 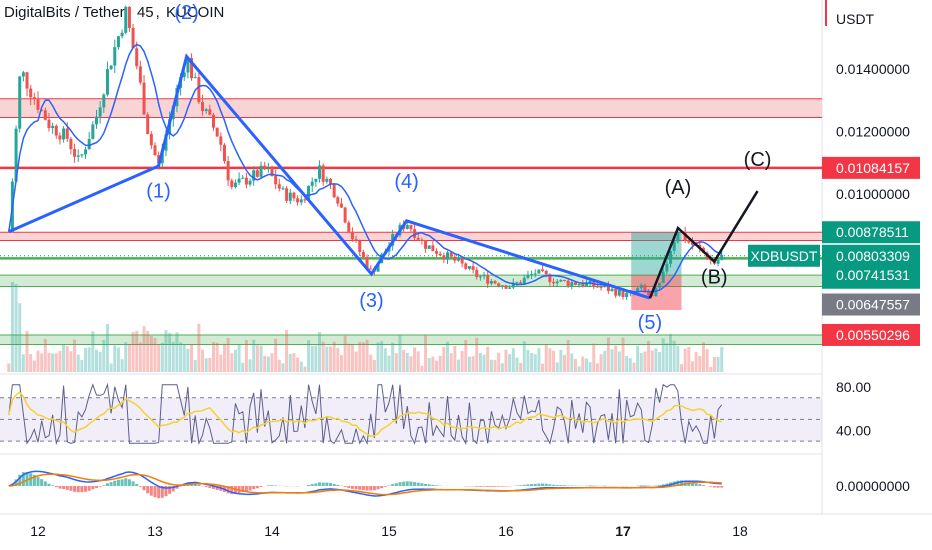 I want to click on correction-label-2: (C), so click(x=758, y=160).